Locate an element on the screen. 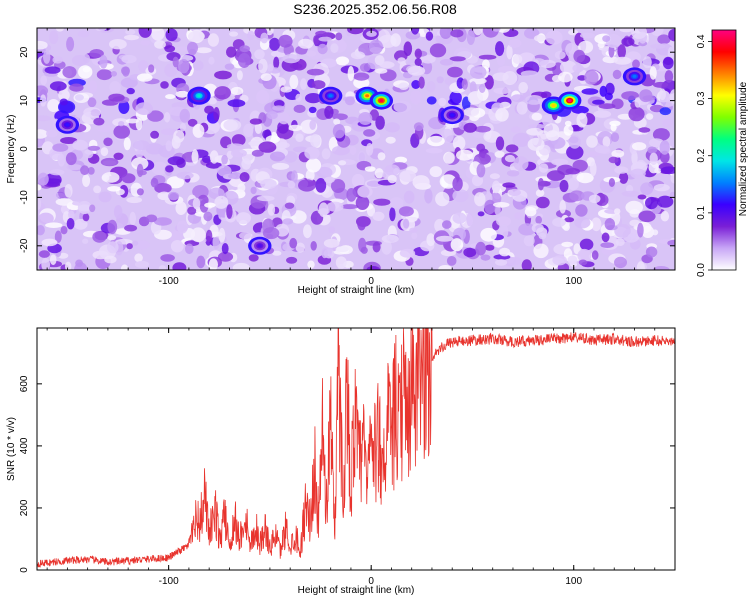 This screenshot has height=600, width=750. colorbar-label: Normalized spectral amplitude is located at coordinates (743, 148).